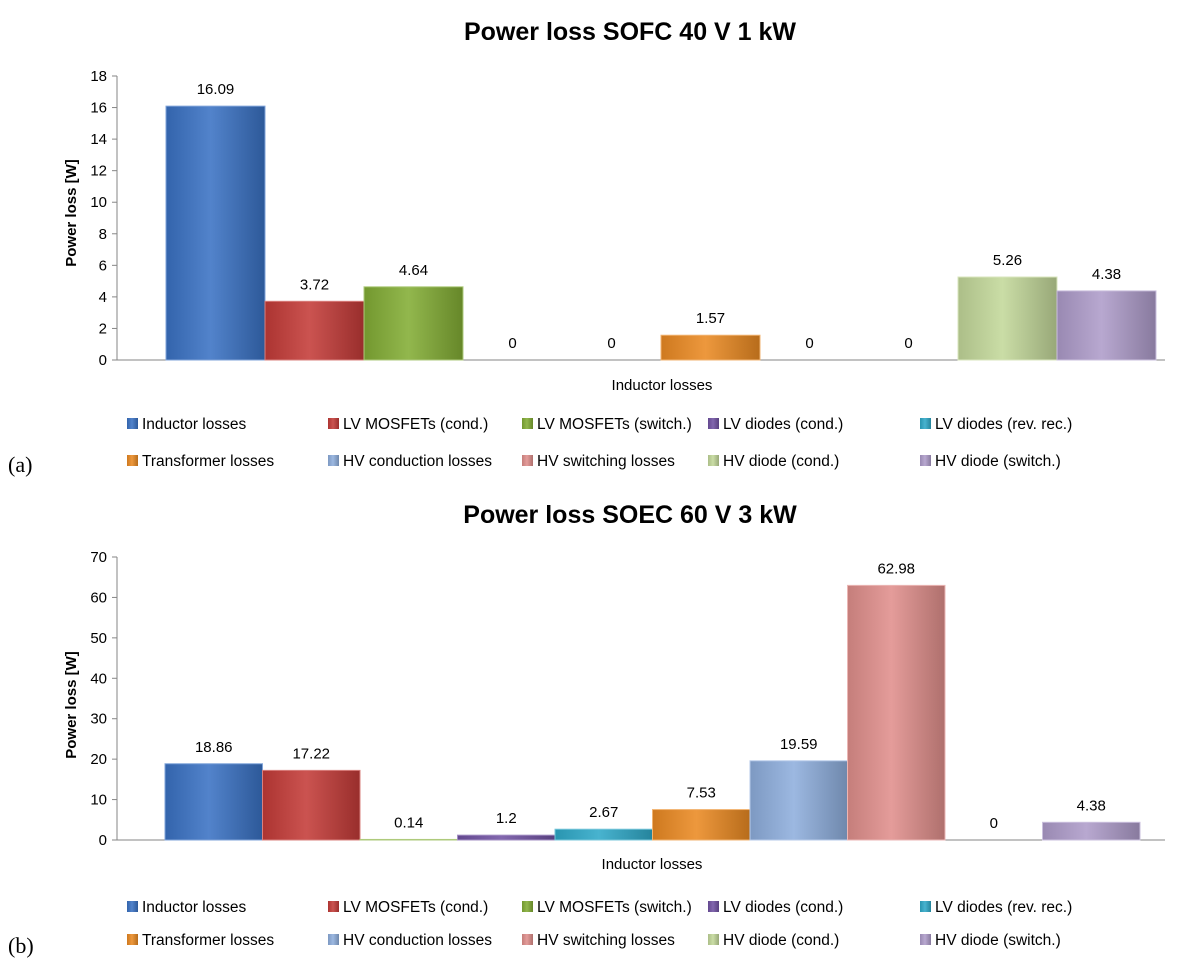 The width and height of the screenshot is (1182, 966). I want to click on y-tick-label: 14, so click(98, 139).